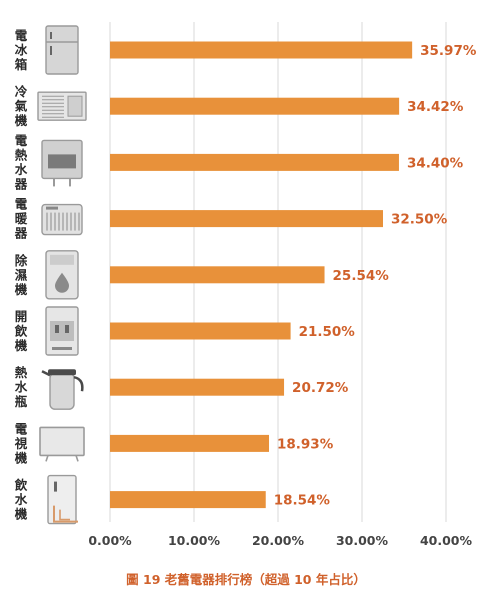 This screenshot has height=600, width=492. I want to click on value-label: 20.72%, so click(320, 388).